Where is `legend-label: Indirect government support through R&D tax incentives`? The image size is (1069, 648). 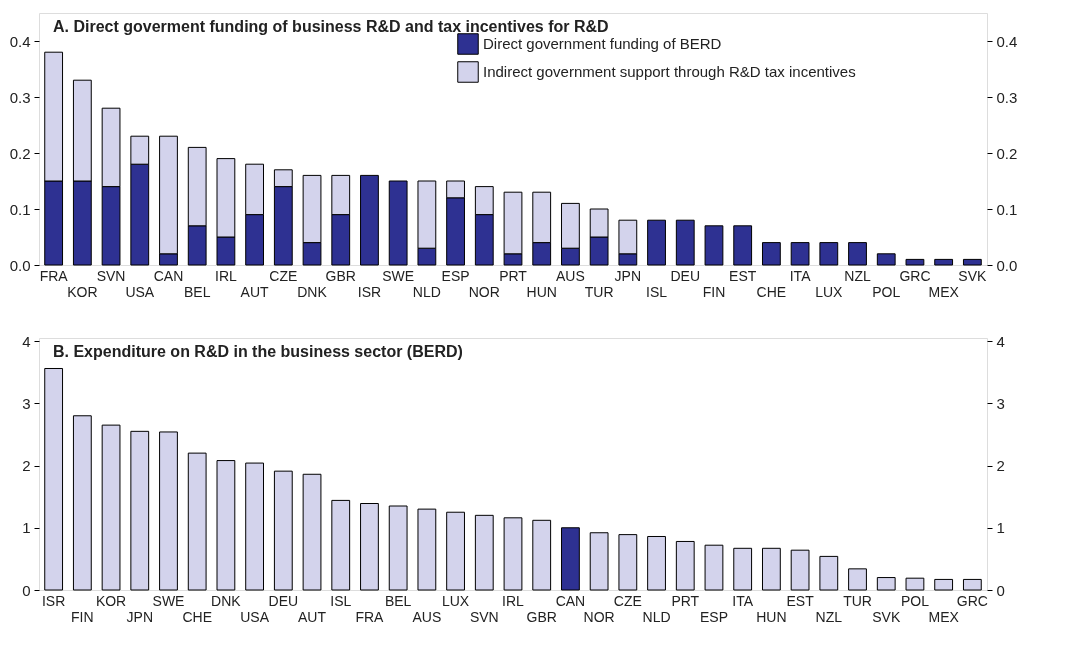
legend-label: Indirect government support through R&D tax incentives is located at coordinates (669, 71).